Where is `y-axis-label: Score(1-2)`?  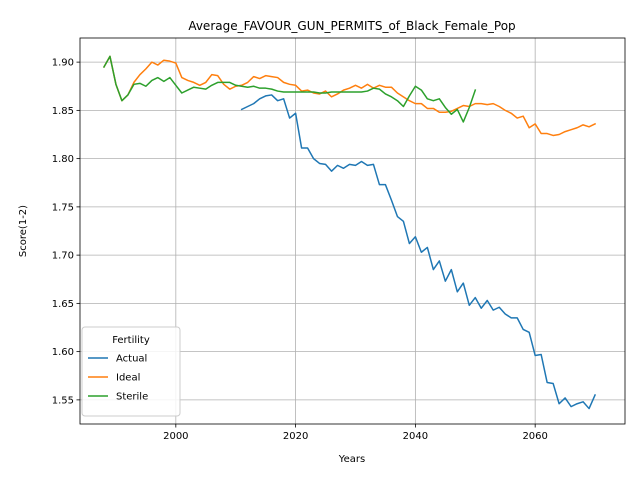 y-axis-label: Score(1-2) is located at coordinates (23, 231).